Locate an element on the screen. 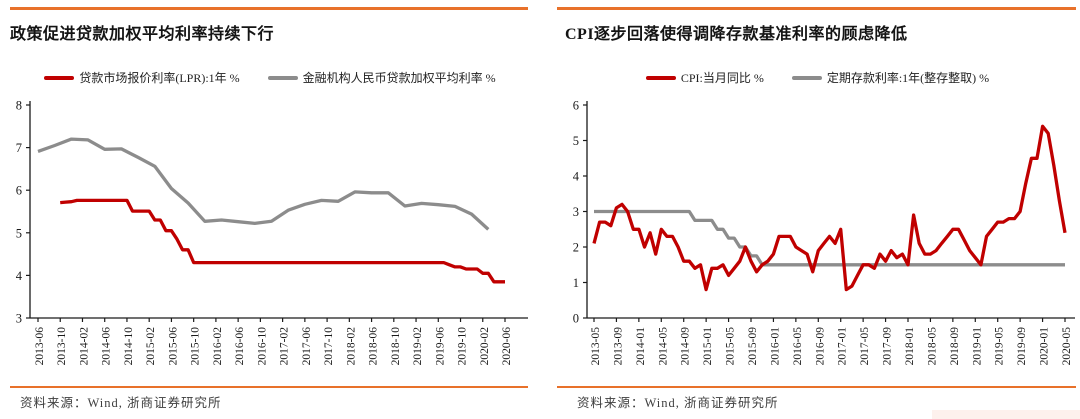 This screenshot has width=1080, height=419. watermark-strip is located at coordinates (1006, 414).